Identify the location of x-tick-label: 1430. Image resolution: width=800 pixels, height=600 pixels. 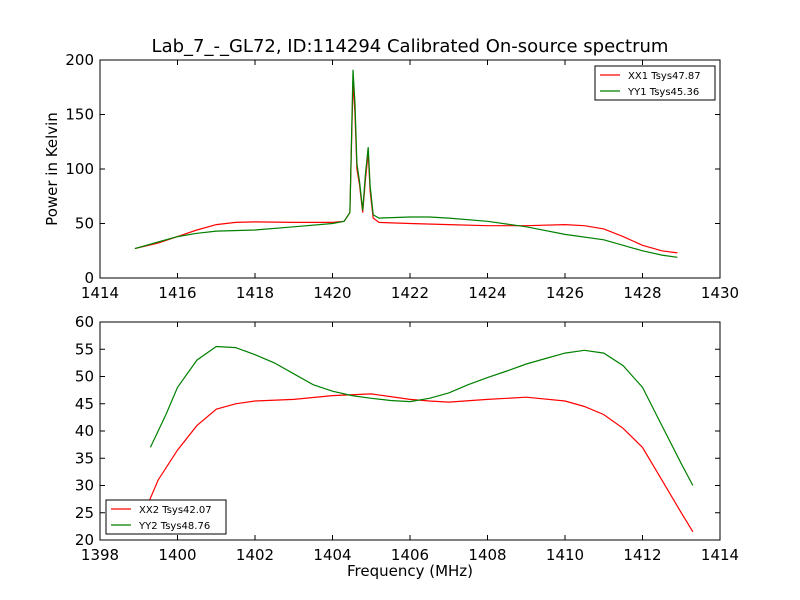
(720, 293).